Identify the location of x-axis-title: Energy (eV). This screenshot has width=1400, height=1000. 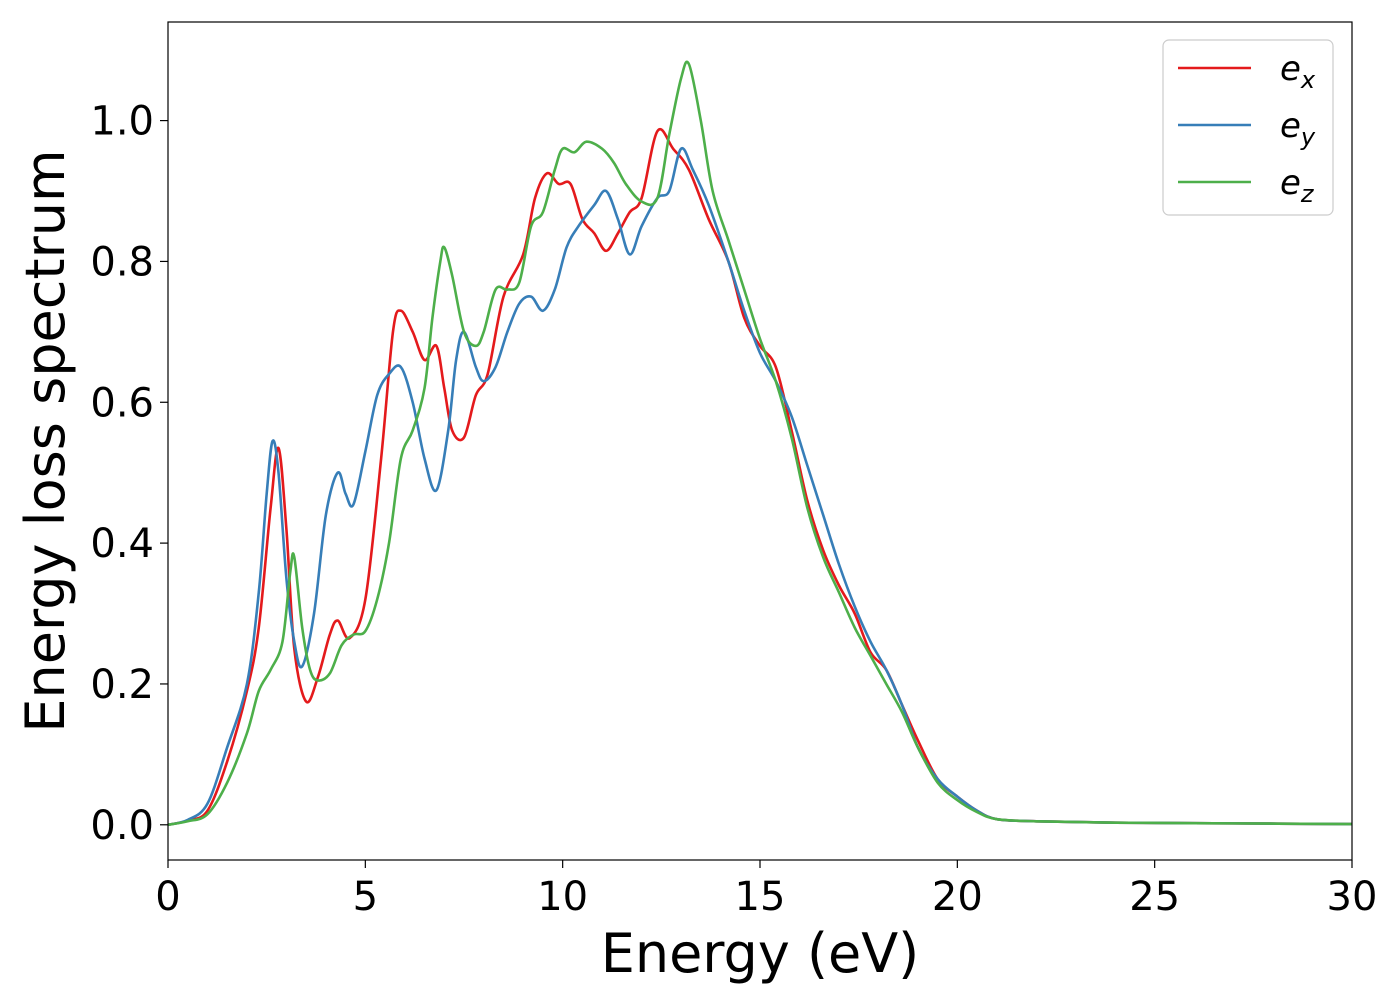
(760, 953).